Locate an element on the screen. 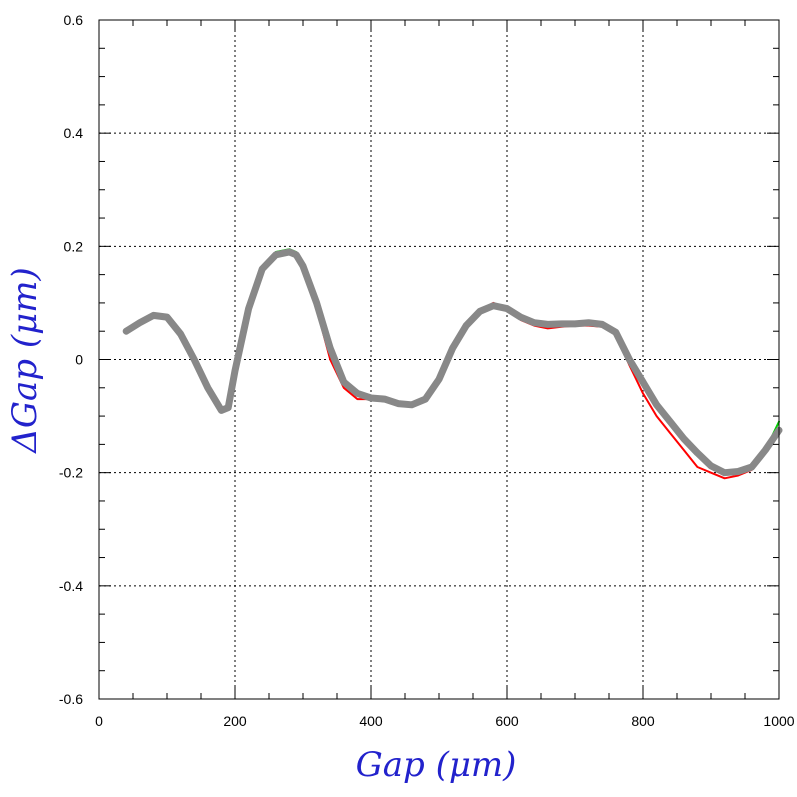  x-axis-title: Gap (μm) is located at coordinates (436, 765).